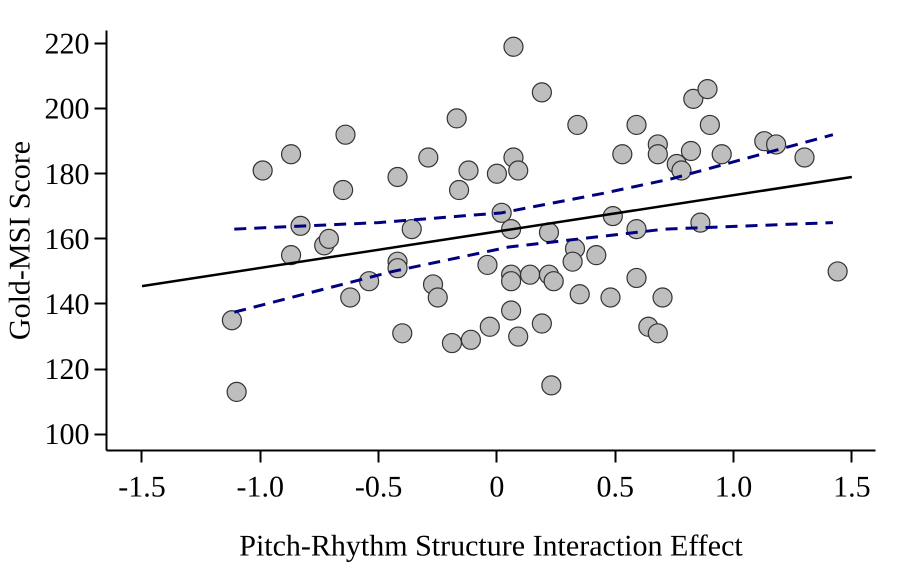  I want to click on y-tick-label: 160, so click(67, 239).